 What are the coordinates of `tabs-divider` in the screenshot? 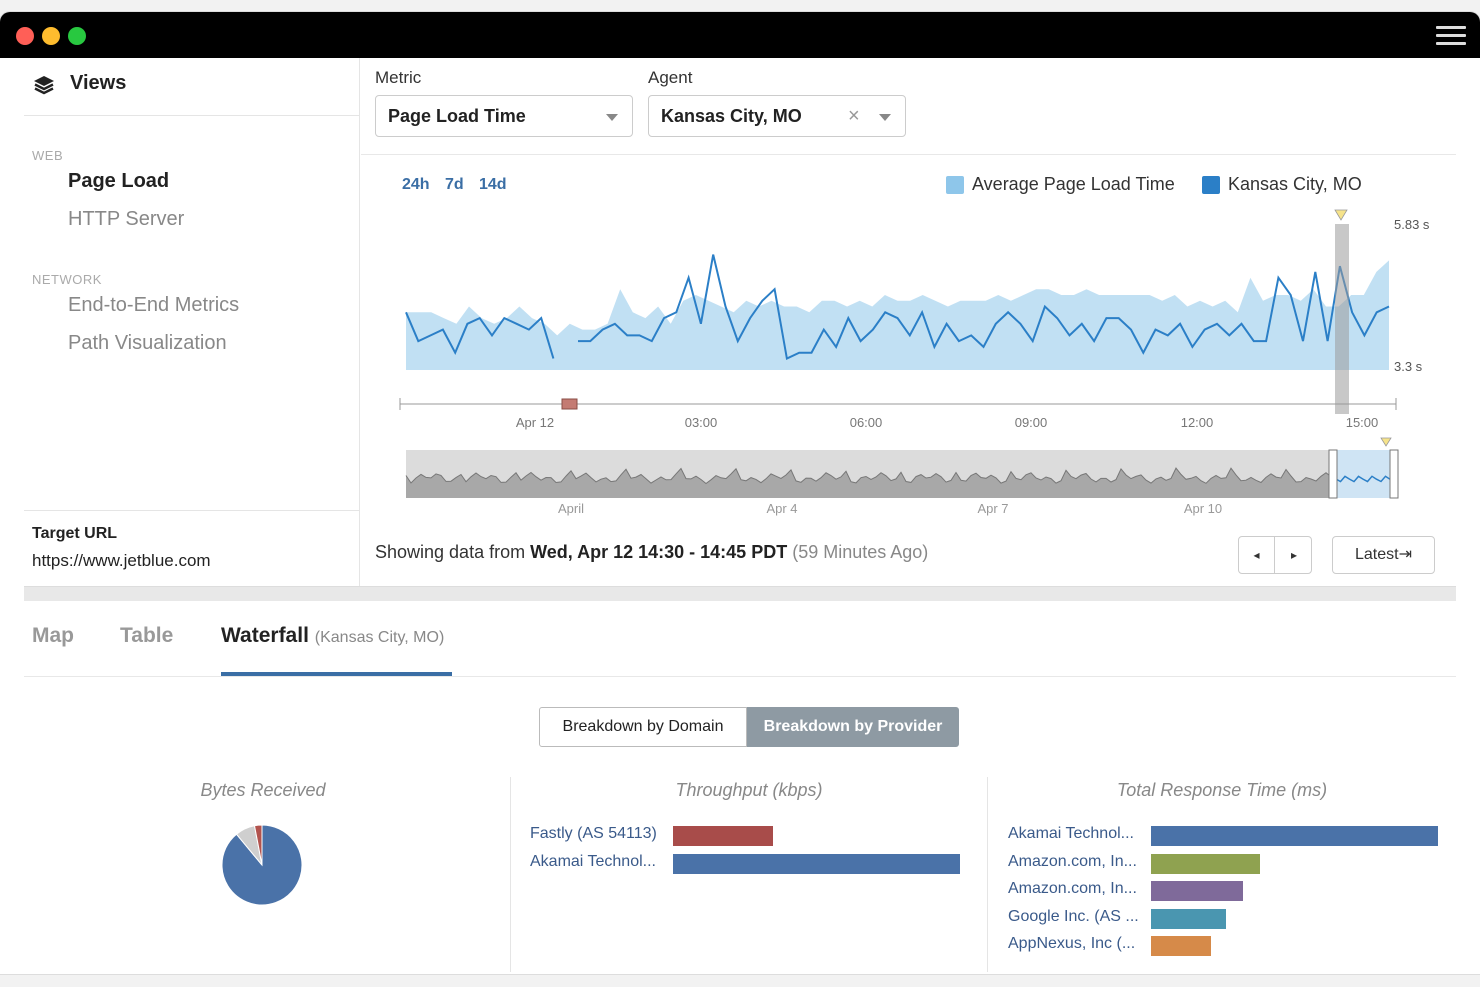 It's located at (740, 676).